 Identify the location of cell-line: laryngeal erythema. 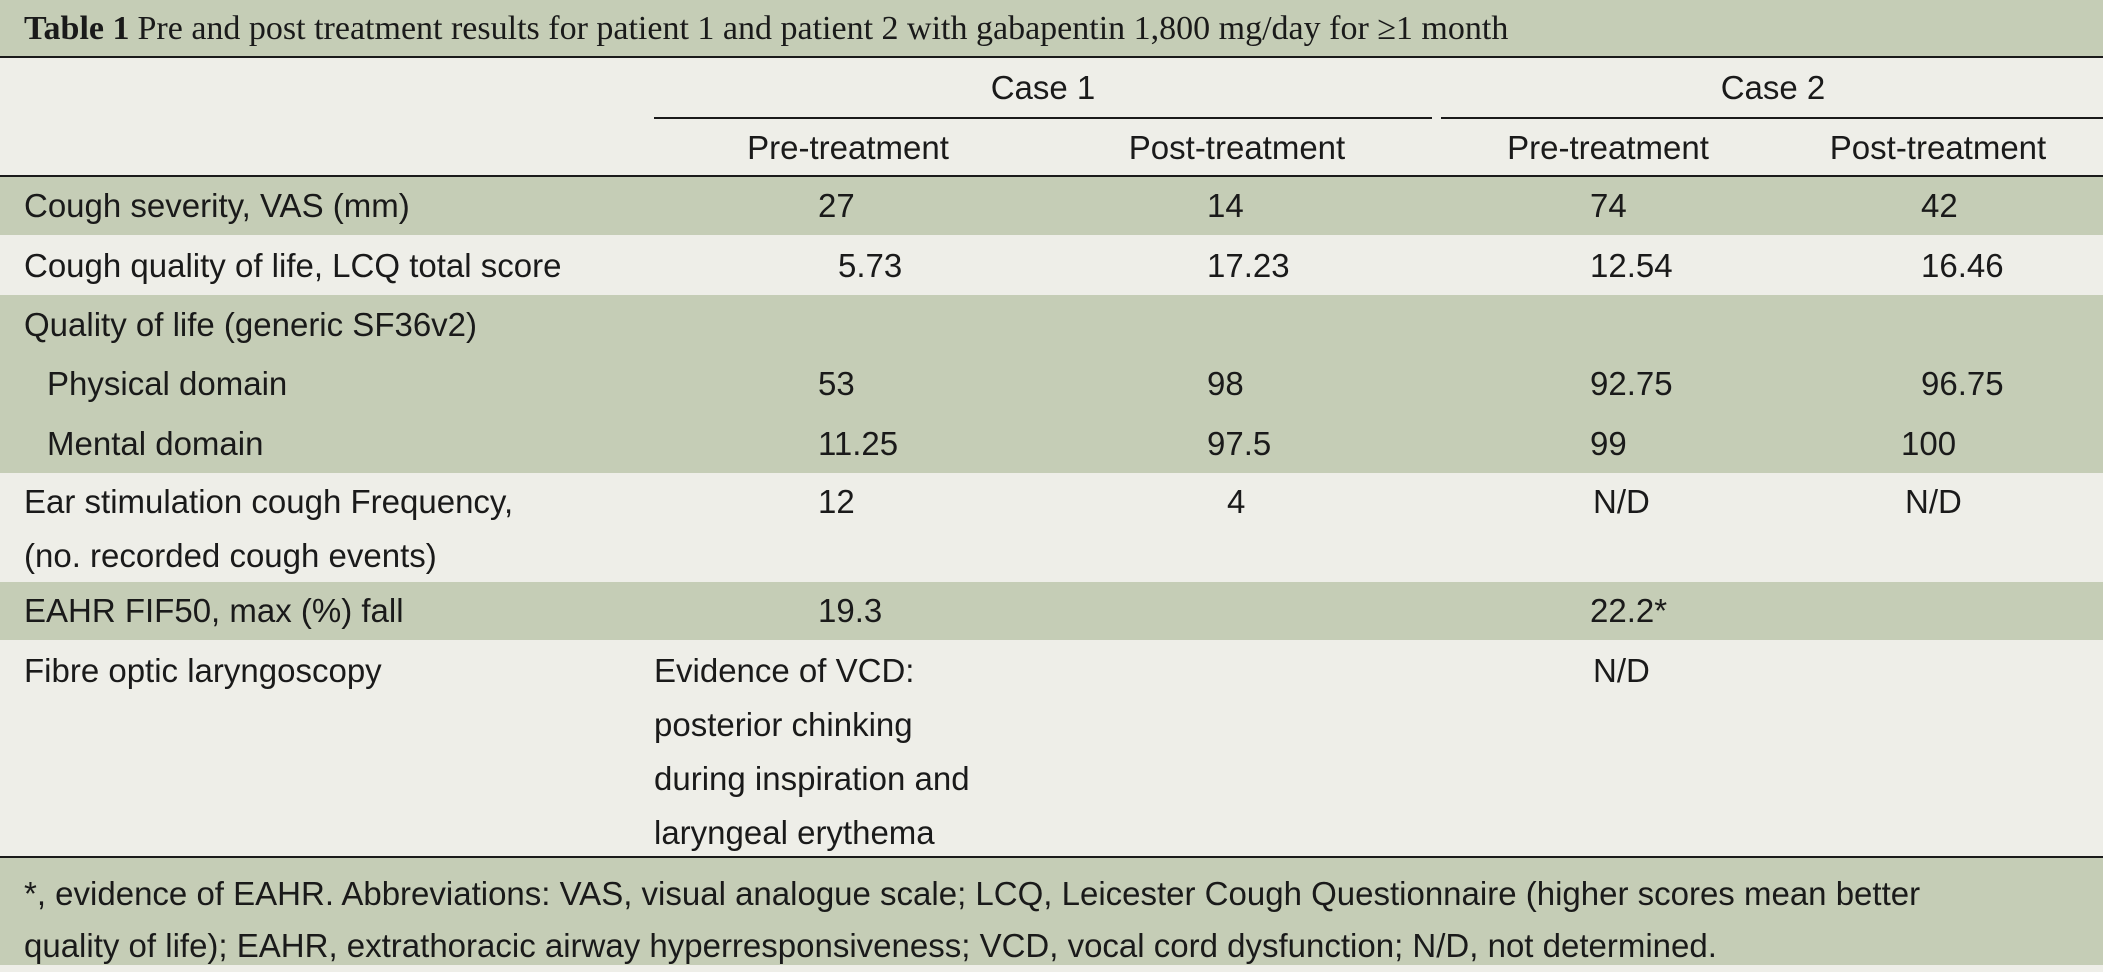
(794, 832).